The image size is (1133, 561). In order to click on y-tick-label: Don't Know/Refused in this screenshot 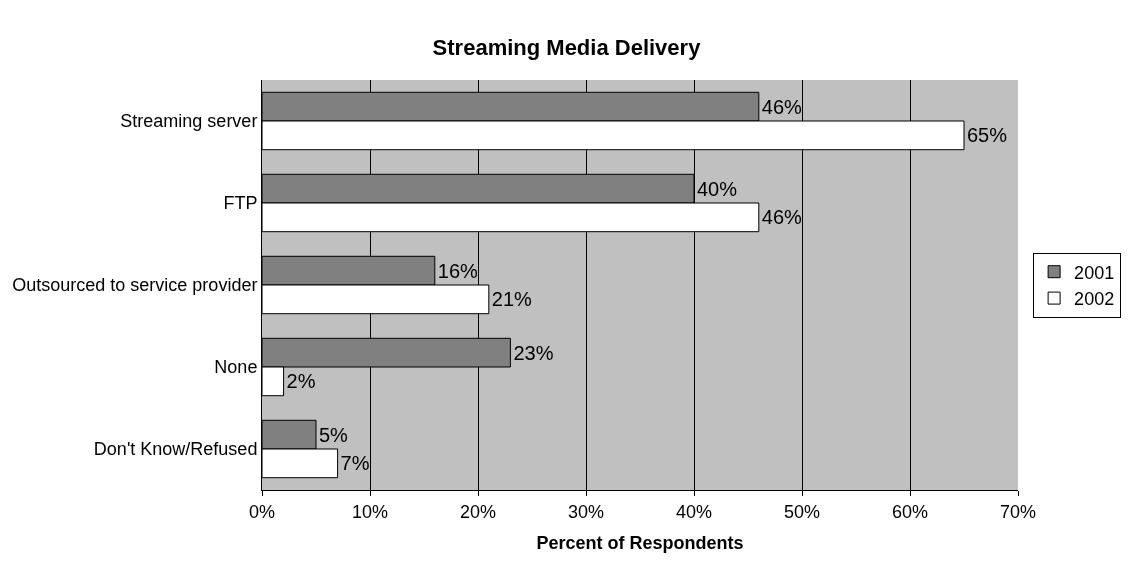, I will do `click(175, 449)`.